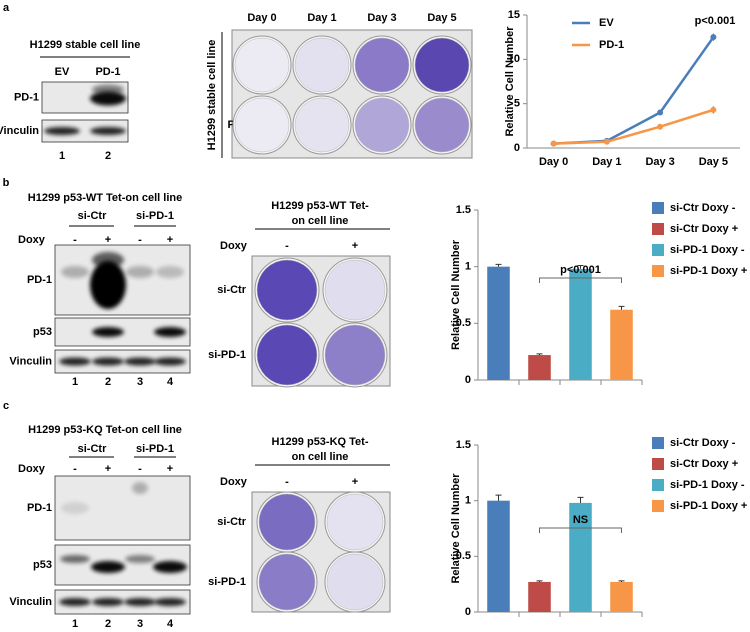  What do you see at coordinates (441, 18) in the screenshot?
I see `column-label: Day 5` at bounding box center [441, 18].